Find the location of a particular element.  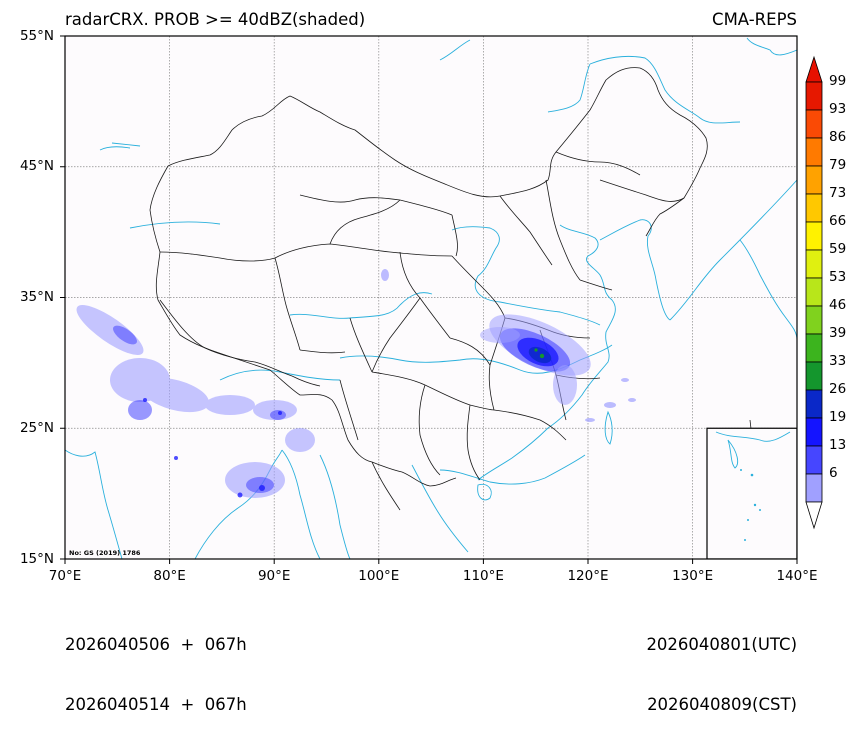

colorbar-tick-label: 13 is located at coordinates (838, 445).